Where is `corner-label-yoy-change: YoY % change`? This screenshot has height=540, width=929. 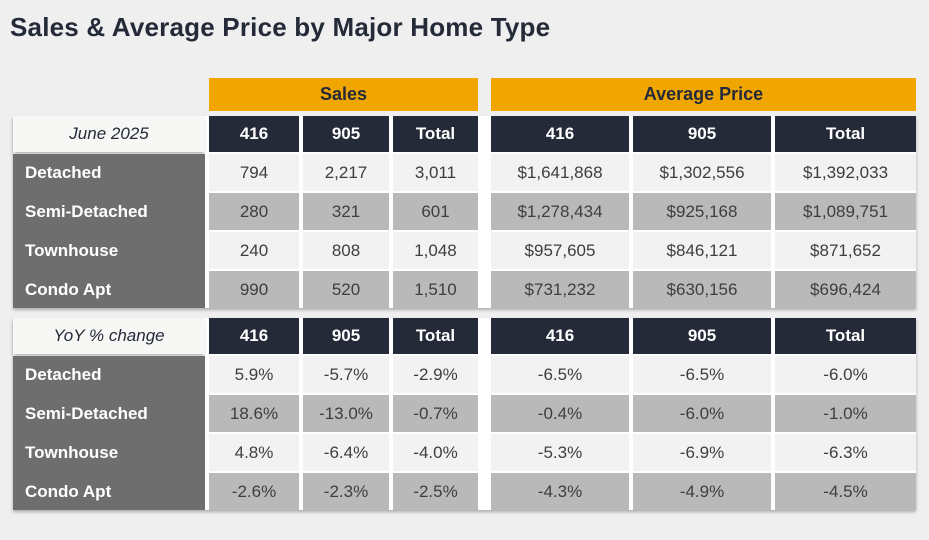
corner-label-yoy-change: YoY % change is located at coordinates (109, 336).